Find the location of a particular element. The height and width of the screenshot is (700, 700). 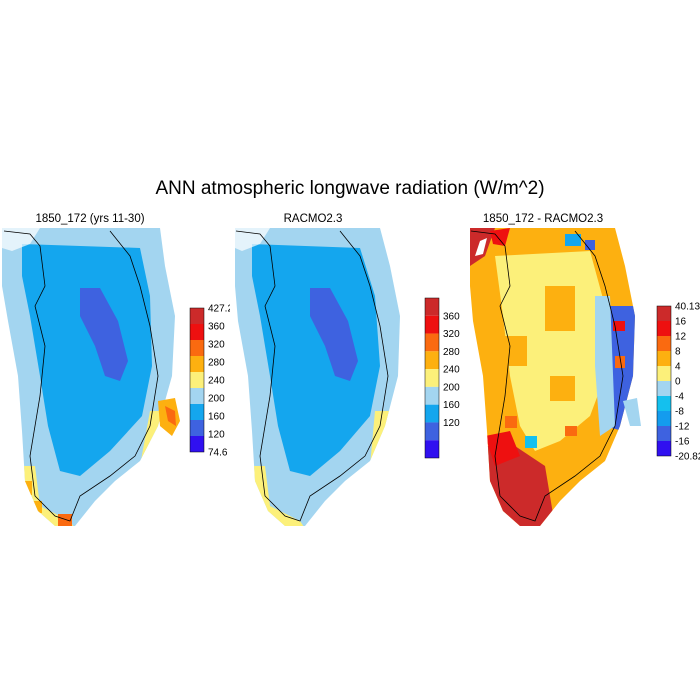

panel-title-model: 1850_172 (yrs 11-30) is located at coordinates (90, 219).